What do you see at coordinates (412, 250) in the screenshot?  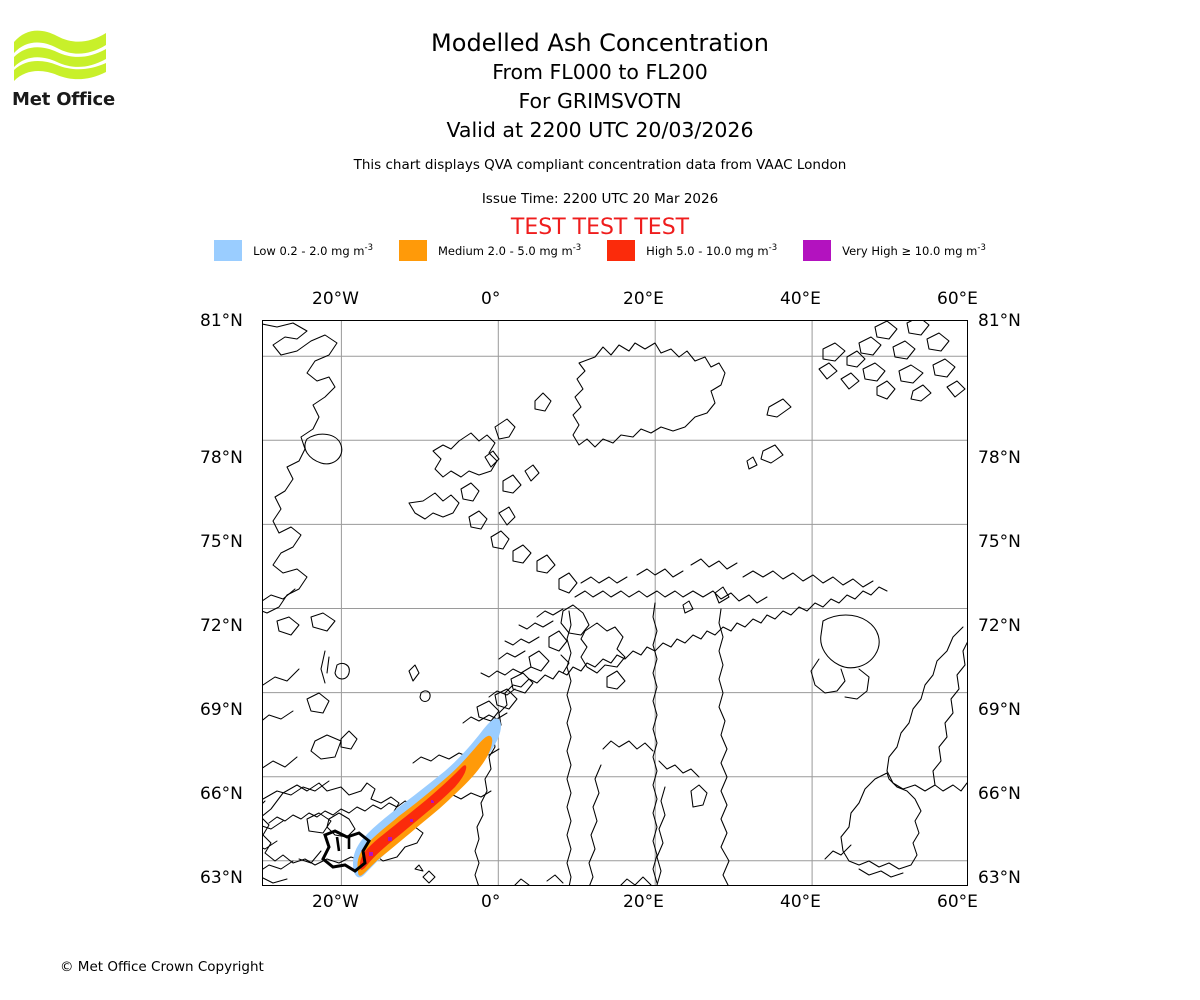 I see `legend-swatch-medium` at bounding box center [412, 250].